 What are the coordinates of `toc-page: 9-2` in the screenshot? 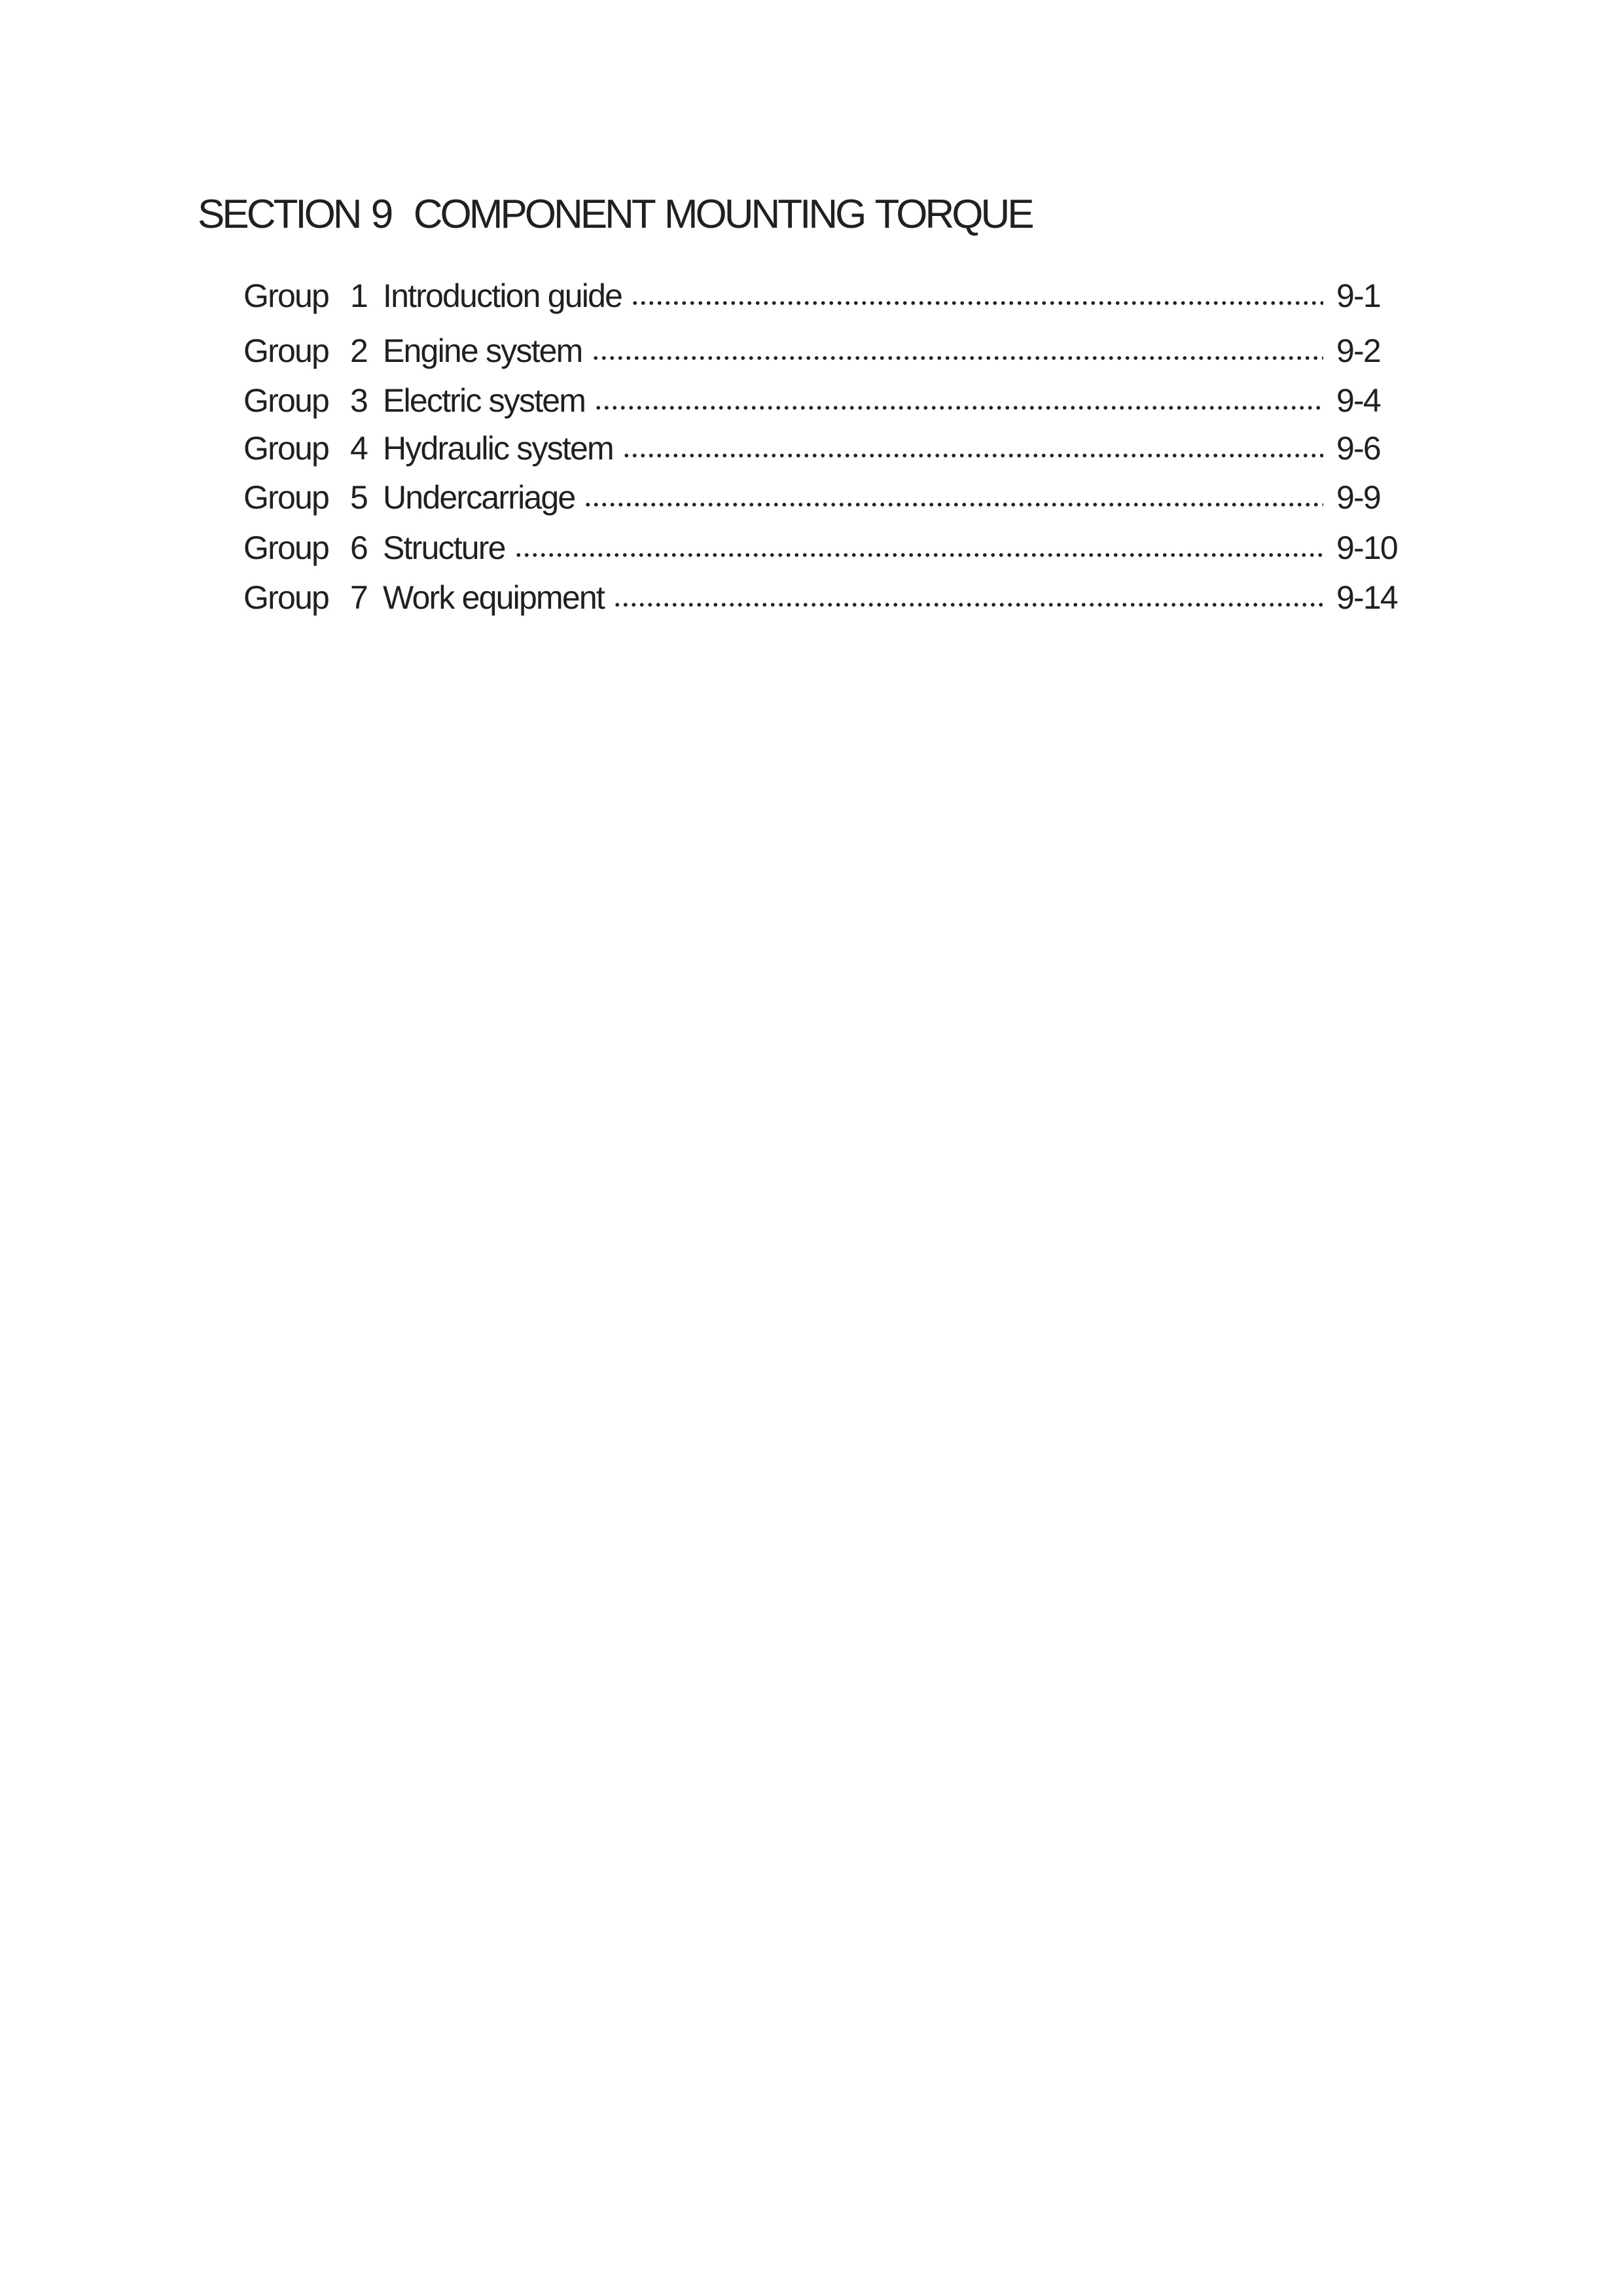 It's located at (1359, 351).